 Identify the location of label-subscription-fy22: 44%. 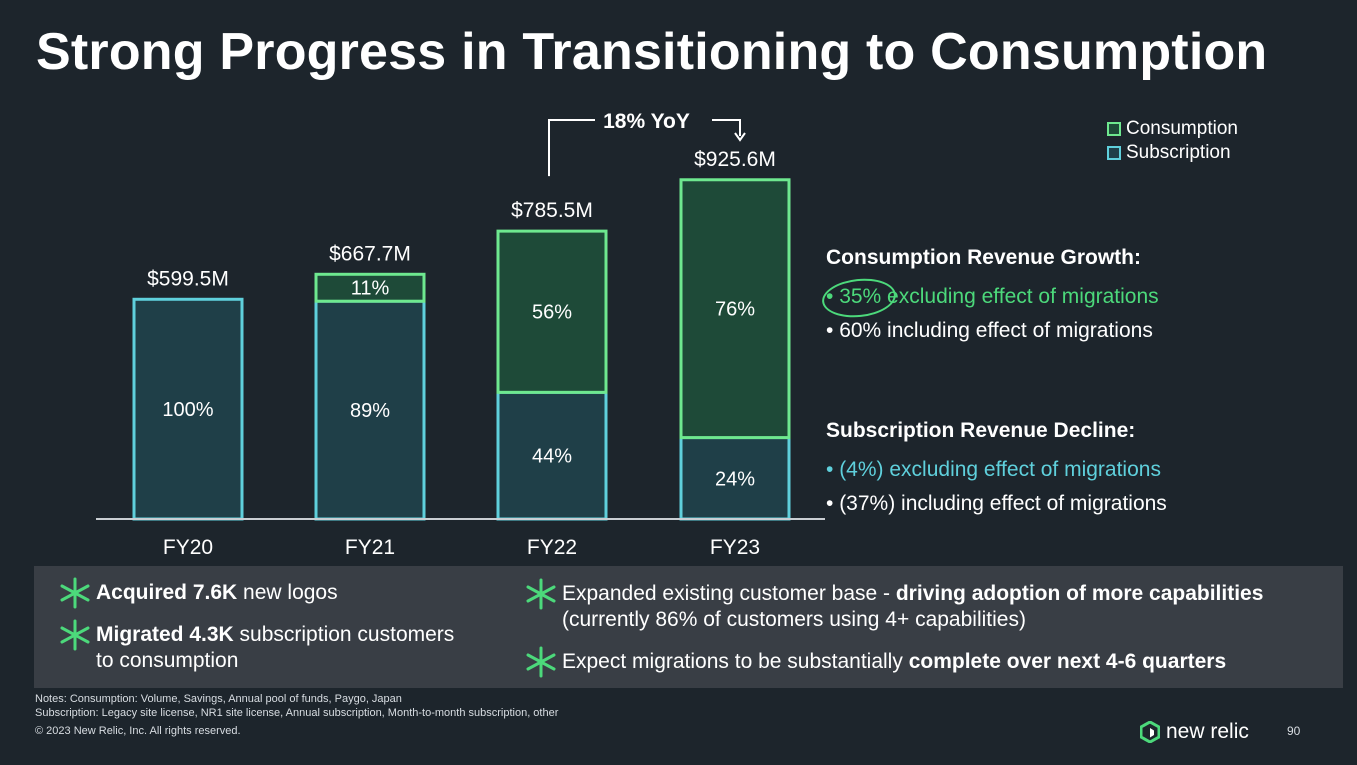
(552, 457).